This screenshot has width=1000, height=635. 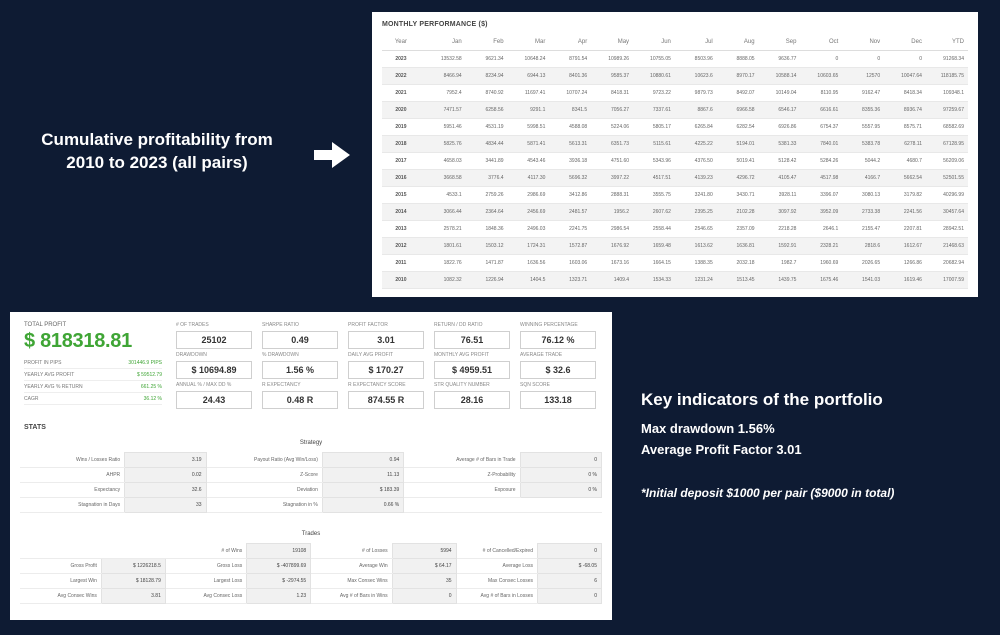 What do you see at coordinates (612, 161) in the screenshot?
I see `table-cell: 4751.60` at bounding box center [612, 161].